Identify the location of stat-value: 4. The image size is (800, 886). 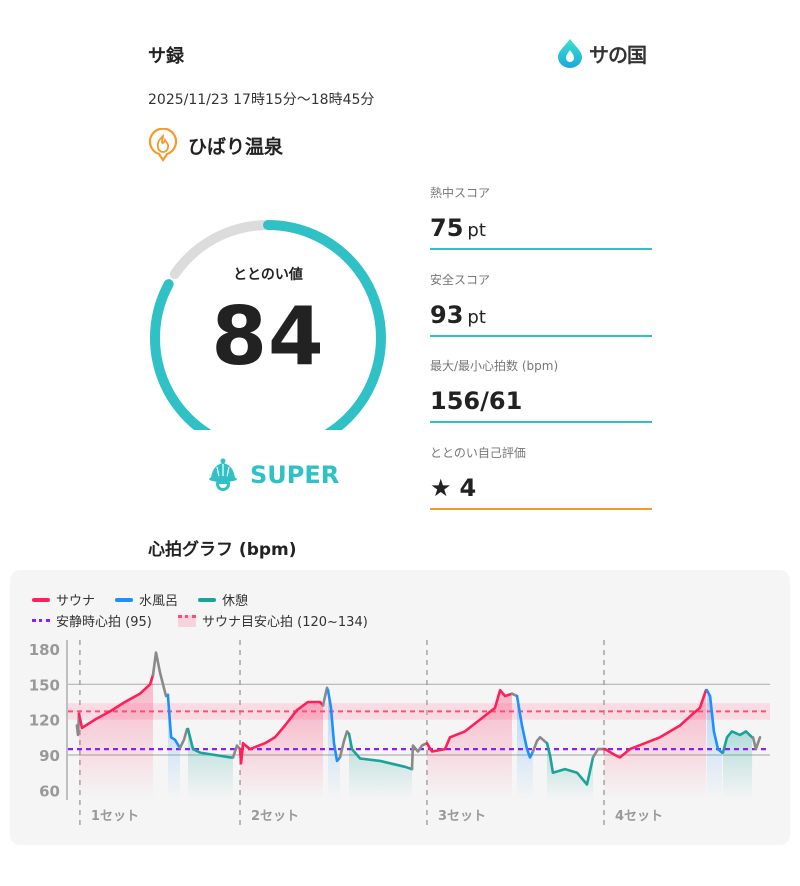
(468, 488).